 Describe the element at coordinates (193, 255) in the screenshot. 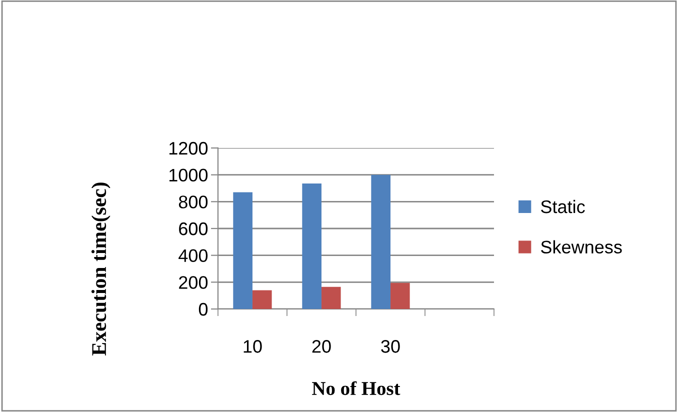

I see `y-tick-label: 400` at that location.